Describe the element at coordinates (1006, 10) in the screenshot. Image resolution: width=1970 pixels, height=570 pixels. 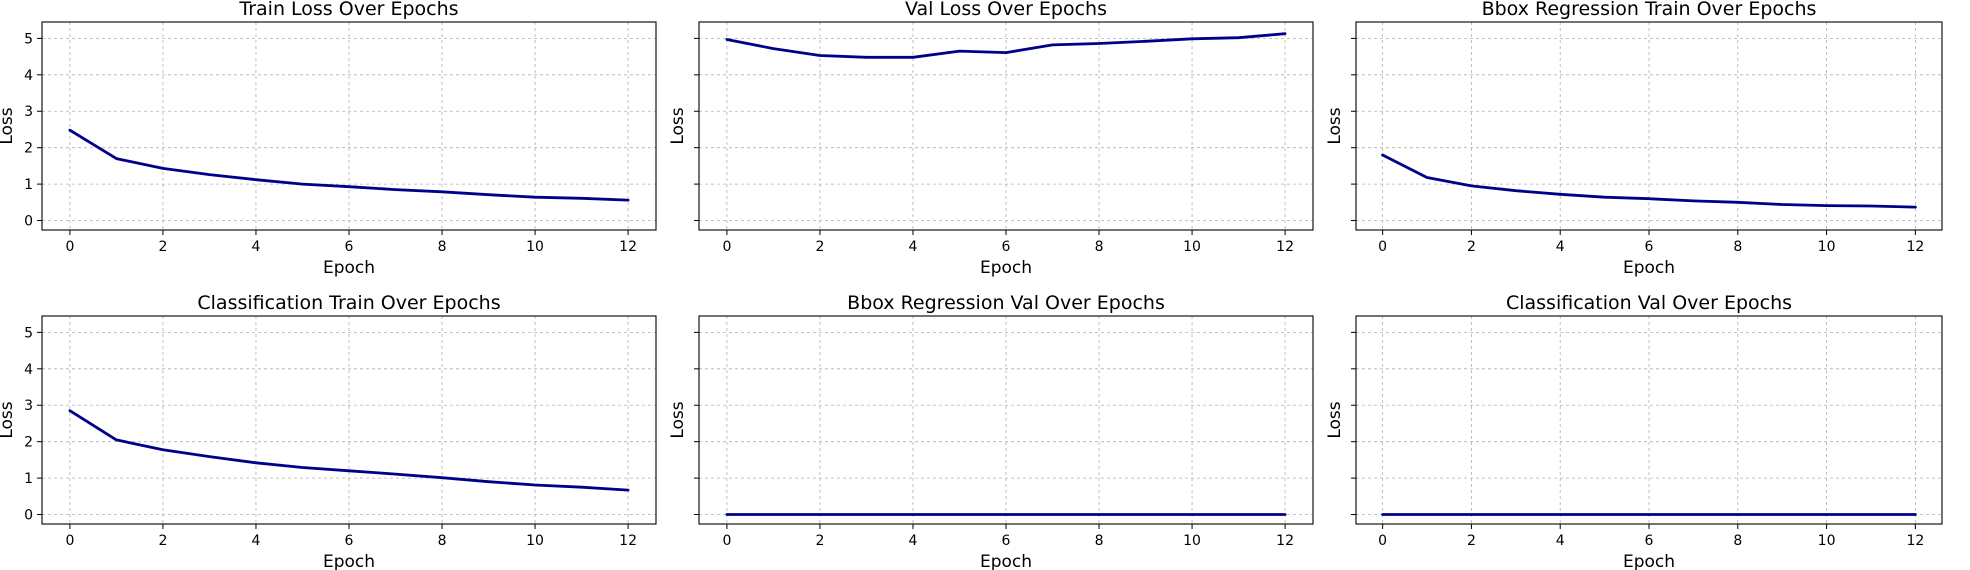
I see `chart-title: Val Loss Over Epochs` at that location.